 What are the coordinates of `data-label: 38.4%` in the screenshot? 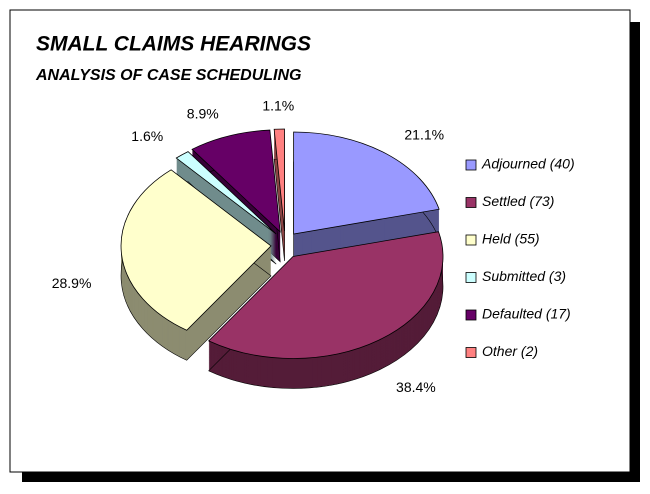 It's located at (416, 387).